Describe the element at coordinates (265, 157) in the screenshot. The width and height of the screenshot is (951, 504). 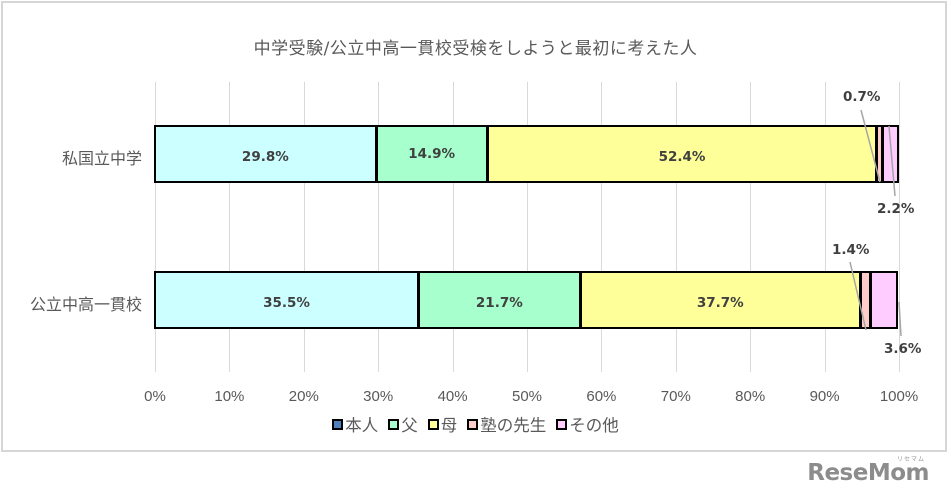
I see `data-label: 29.8%` at that location.